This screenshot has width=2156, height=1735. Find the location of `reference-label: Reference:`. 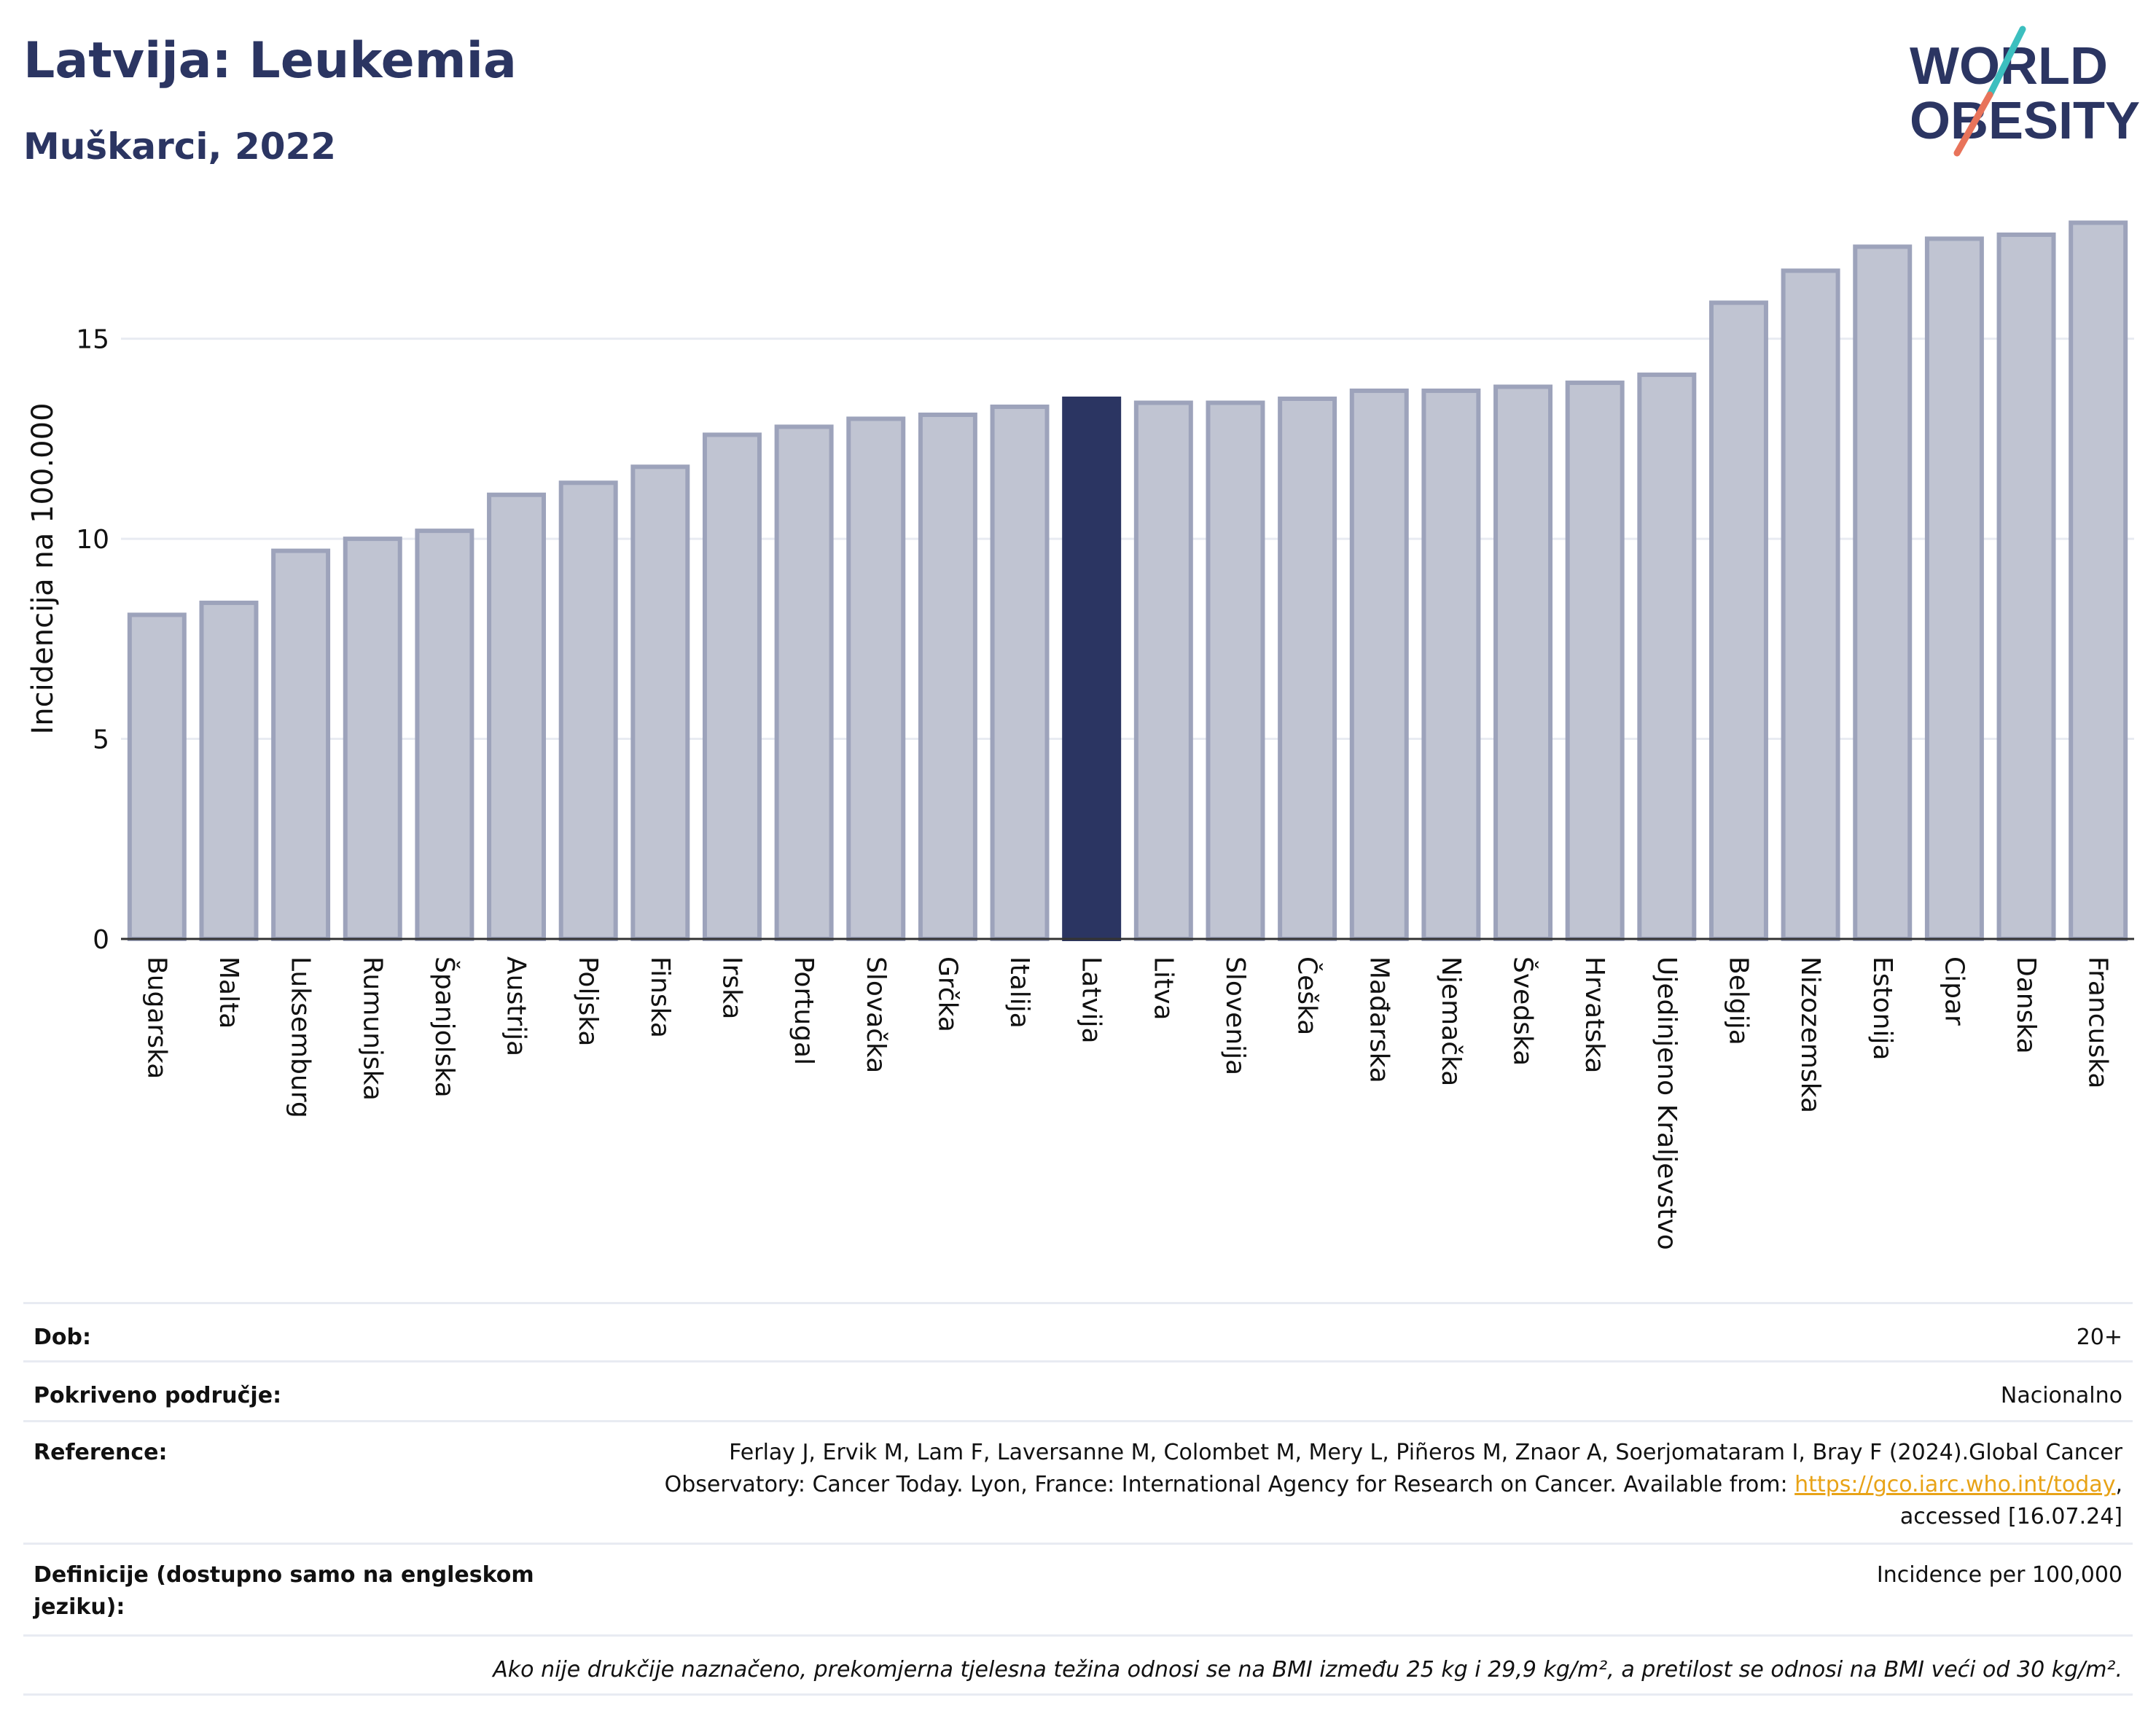

reference-label: Reference: is located at coordinates (101, 1452).